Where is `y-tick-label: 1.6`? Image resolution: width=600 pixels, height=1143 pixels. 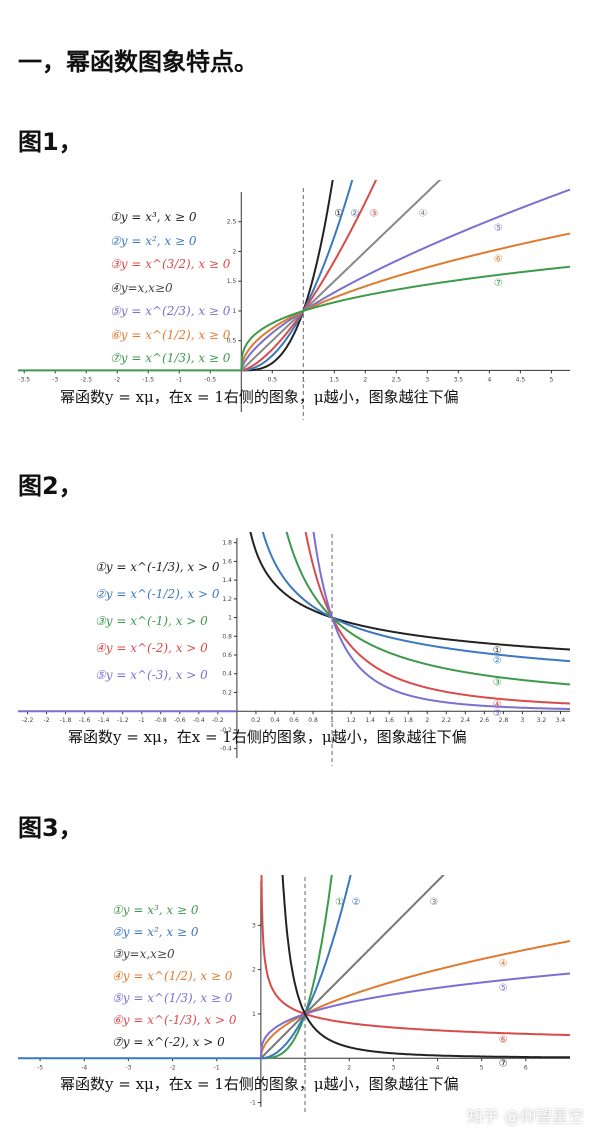
y-tick-label: 1.6 is located at coordinates (227, 561).